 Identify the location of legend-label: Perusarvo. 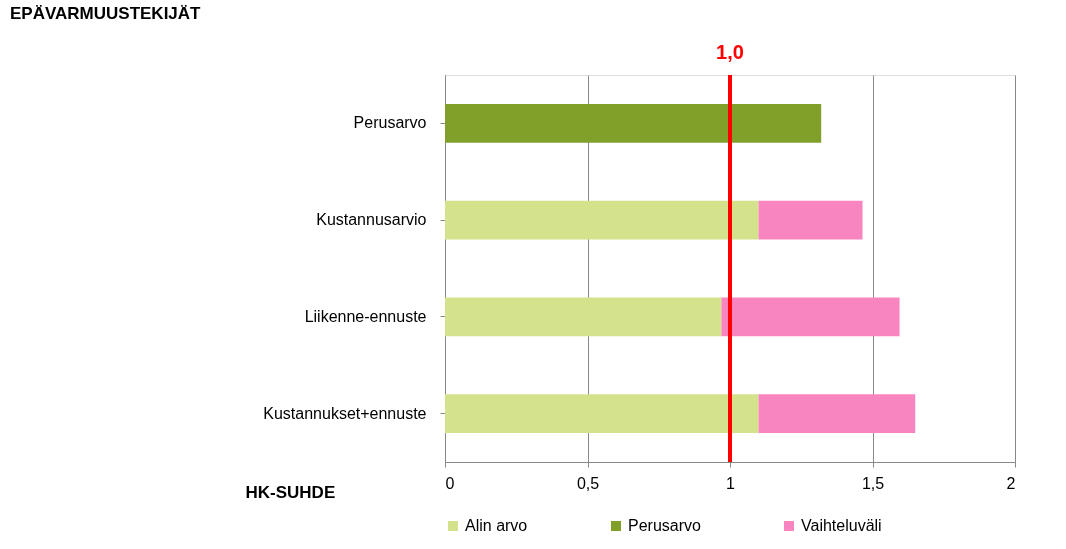
(665, 525).